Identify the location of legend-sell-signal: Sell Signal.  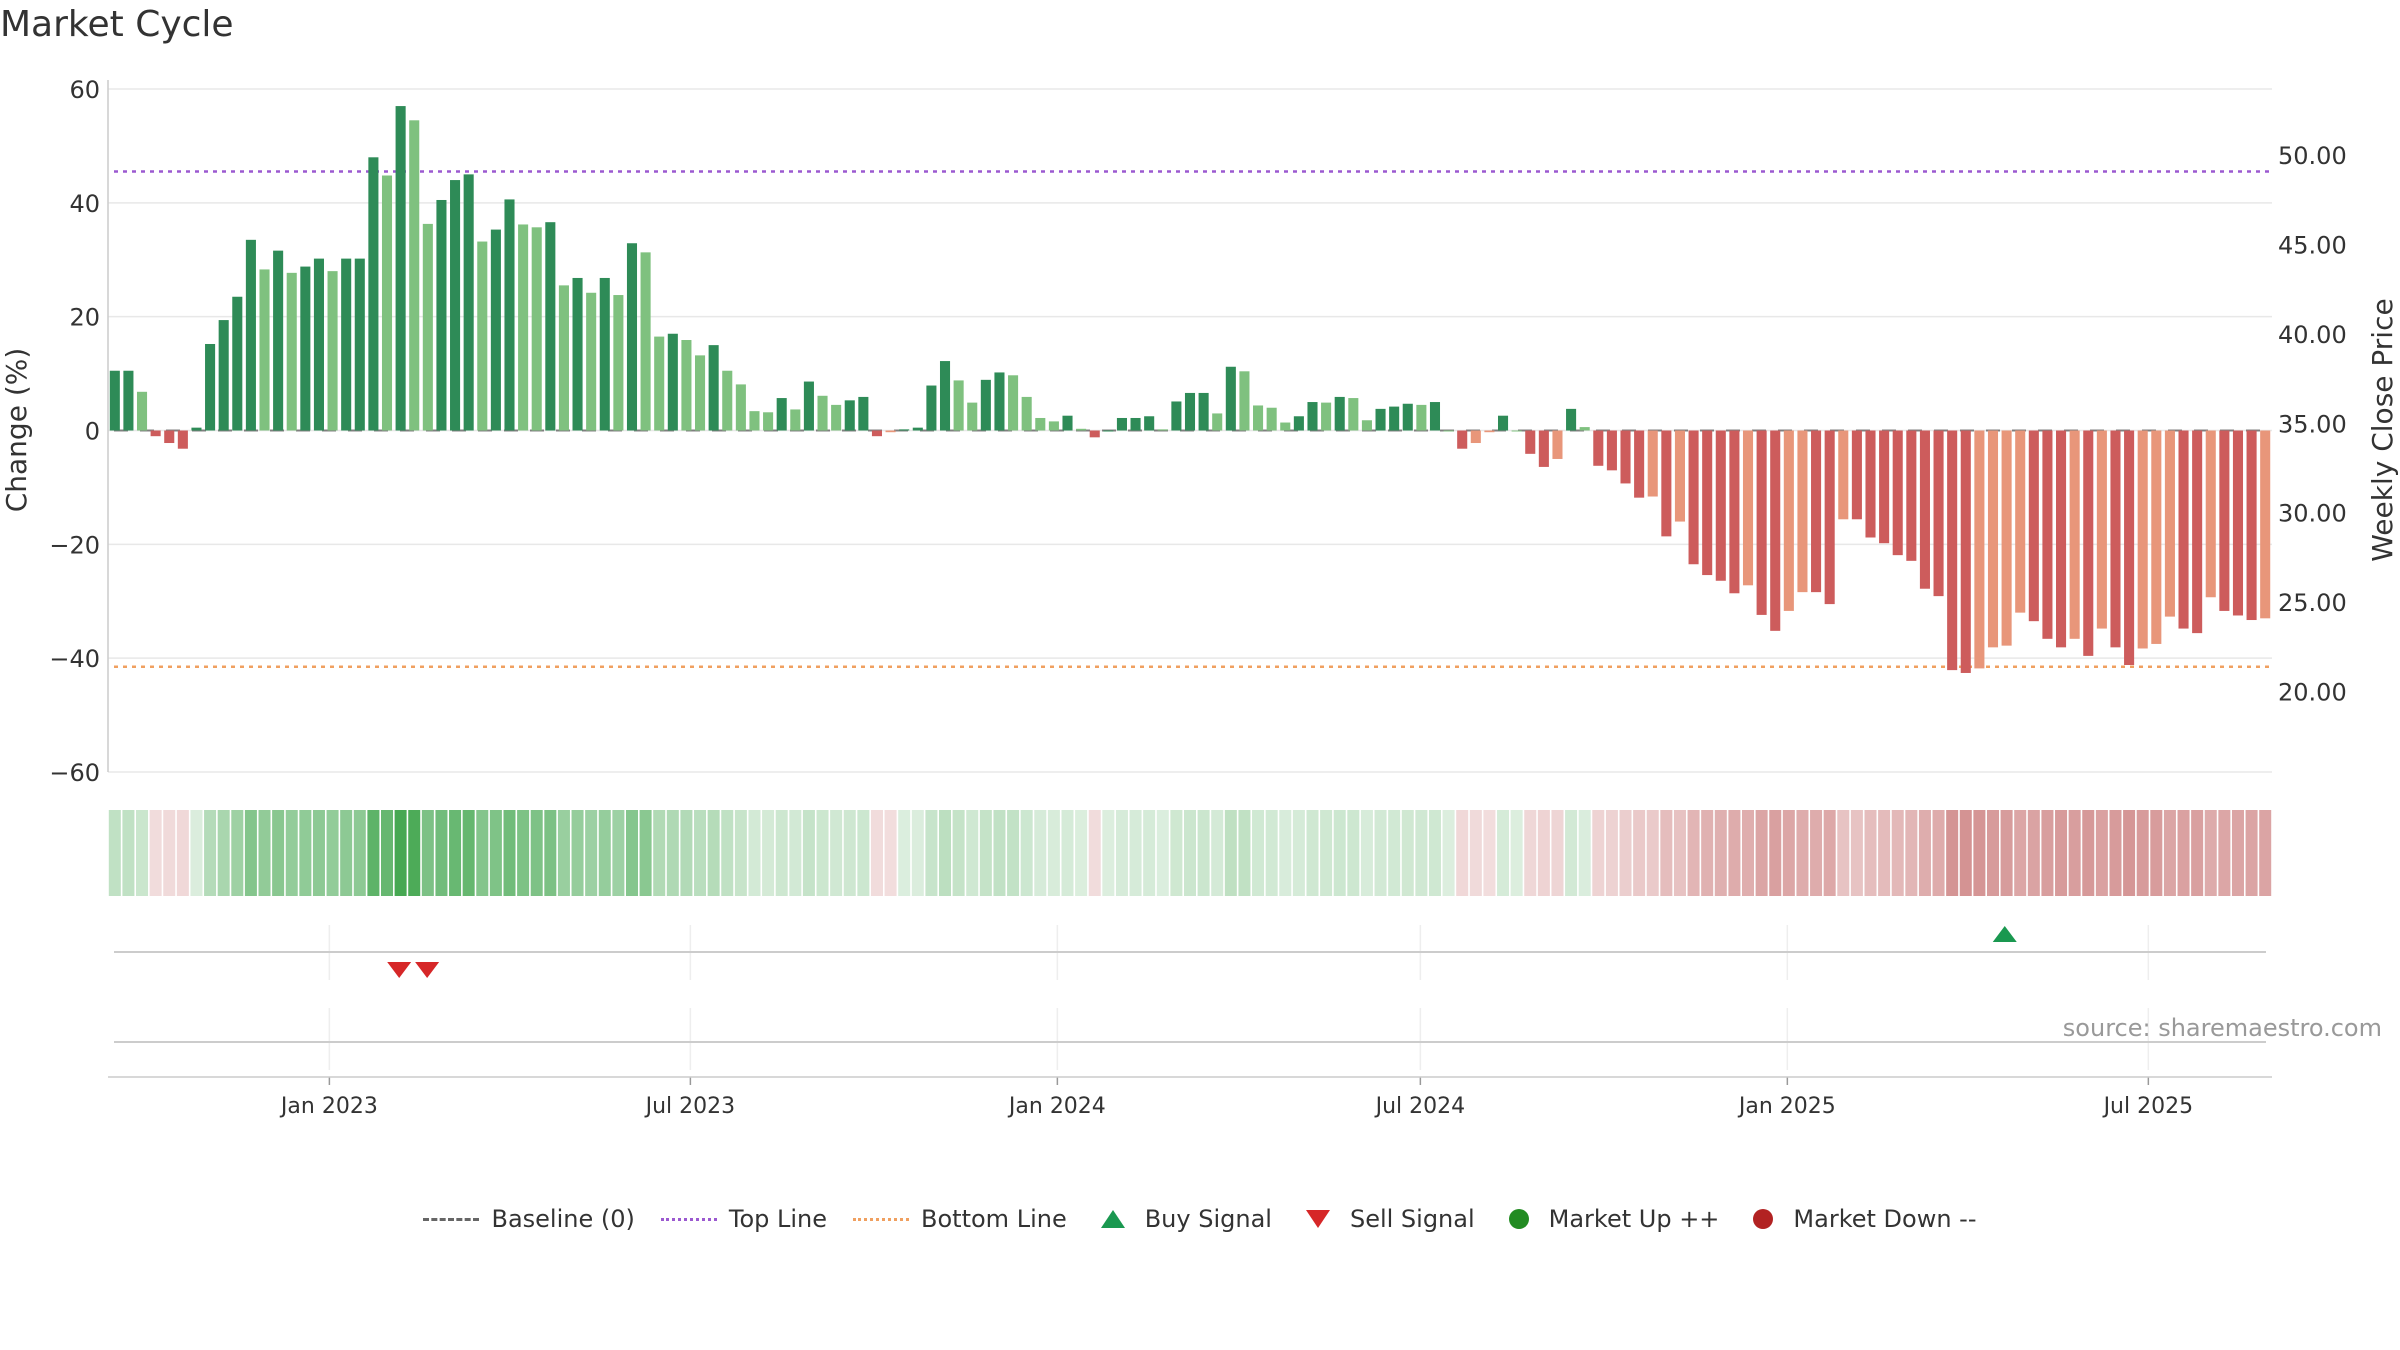
(1386, 1219).